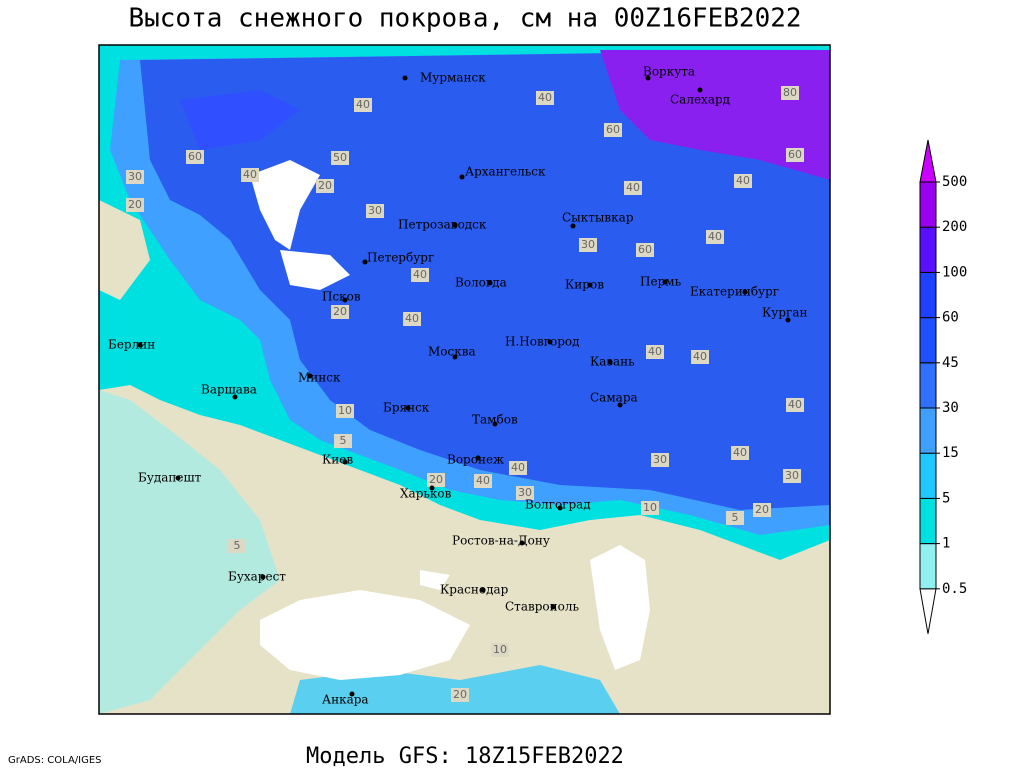  What do you see at coordinates (131, 345) in the screenshot?
I see `city-label: Берлин` at bounding box center [131, 345].